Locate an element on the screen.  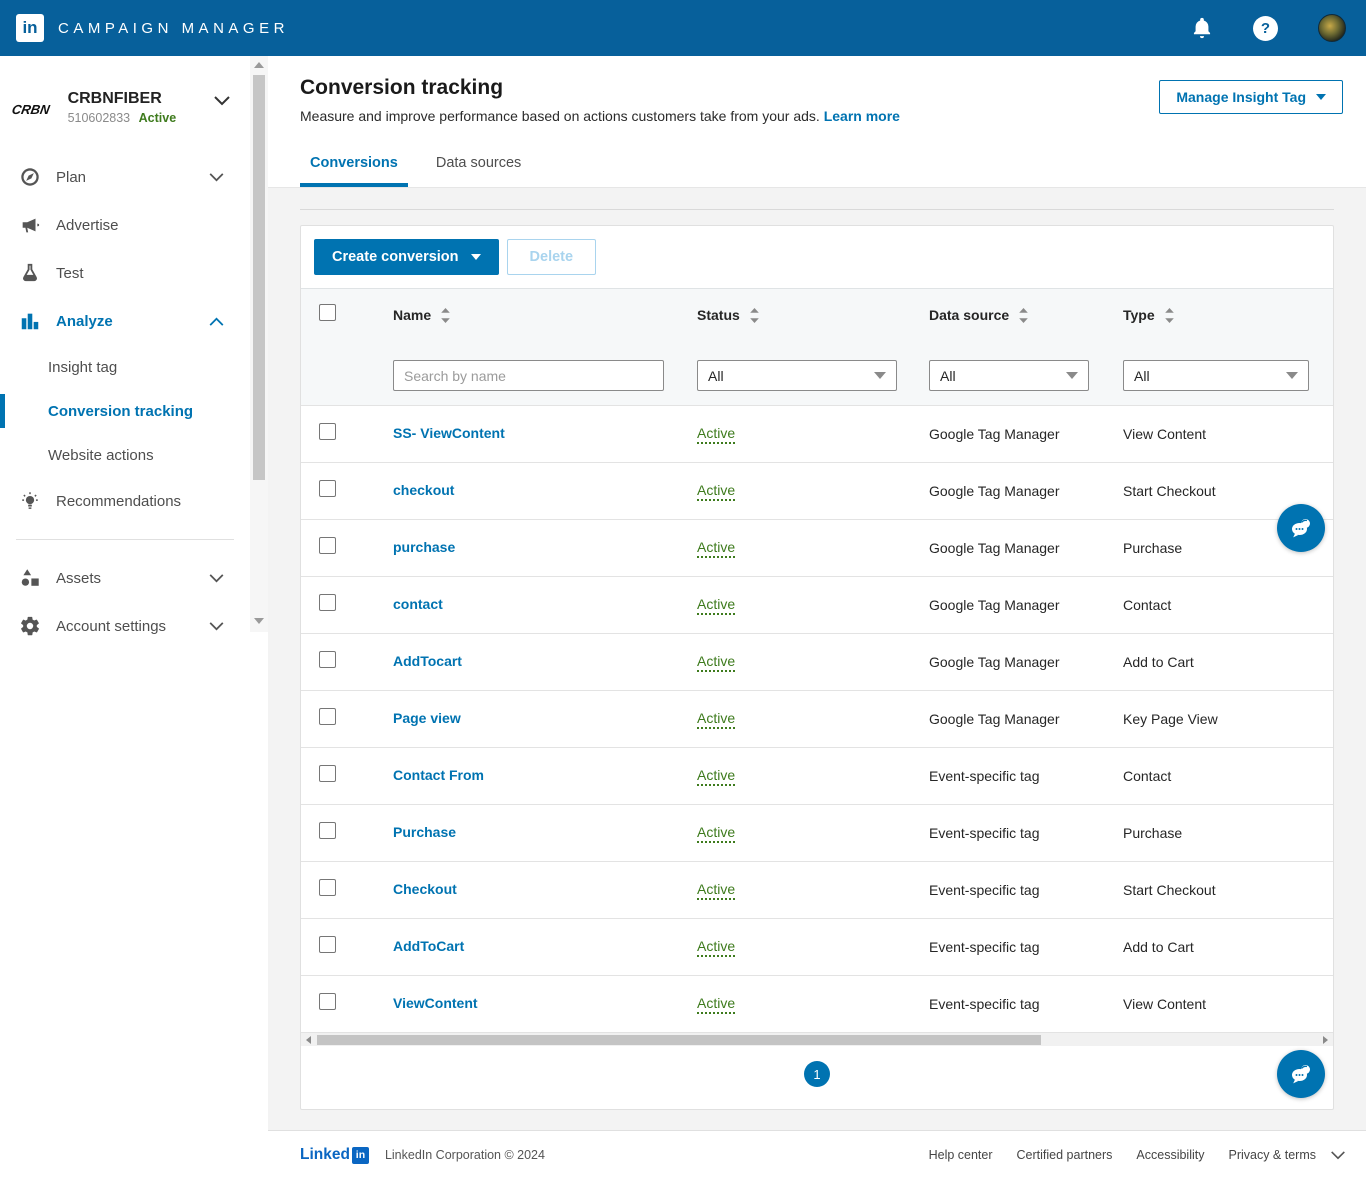
conversion-name-link: Contact From is located at coordinates (438, 775).